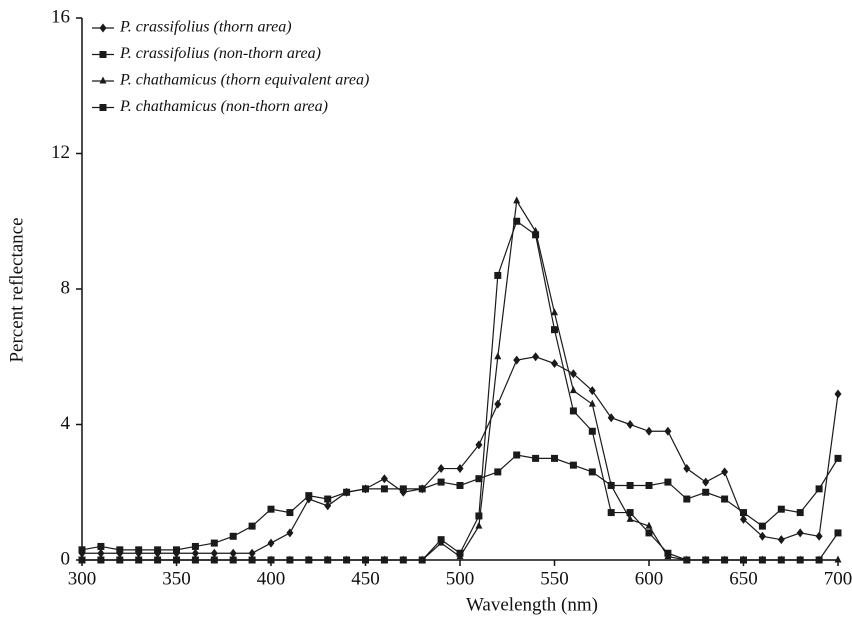  Describe the element at coordinates (205, 27) in the screenshot. I see `legend-label: P. crassifolius (thorn area)` at that location.